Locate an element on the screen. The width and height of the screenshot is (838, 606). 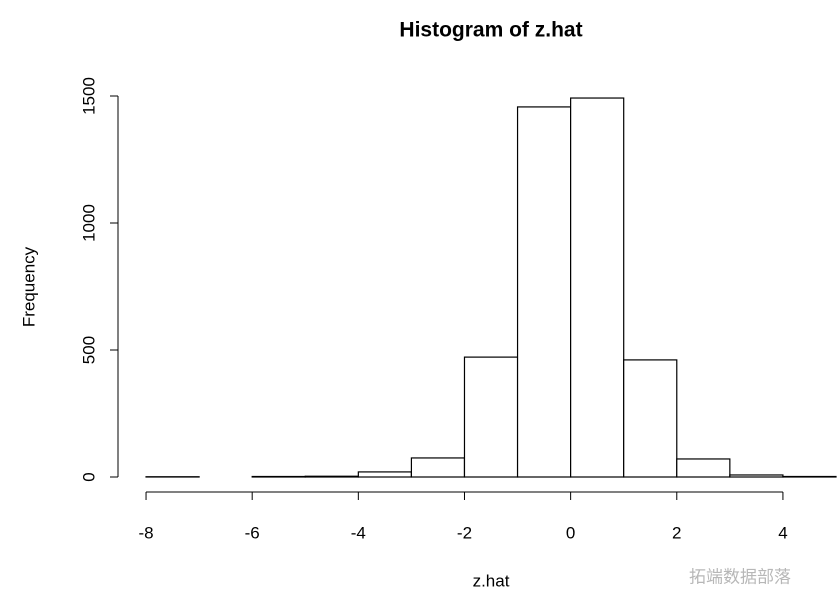
watermark: 拓端数据部落 is located at coordinates (740, 576).